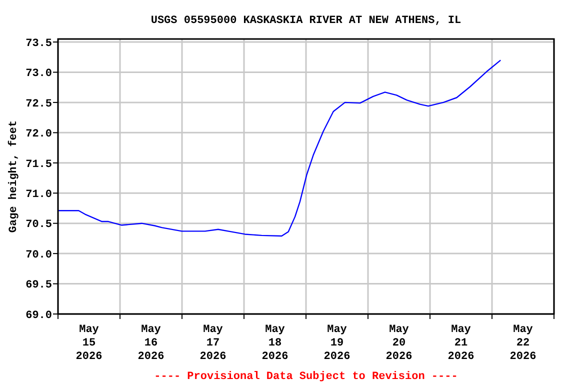 The width and height of the screenshot is (576, 384). Describe the element at coordinates (39, 74) in the screenshot. I see `y-tick-label: 73.0` at that location.